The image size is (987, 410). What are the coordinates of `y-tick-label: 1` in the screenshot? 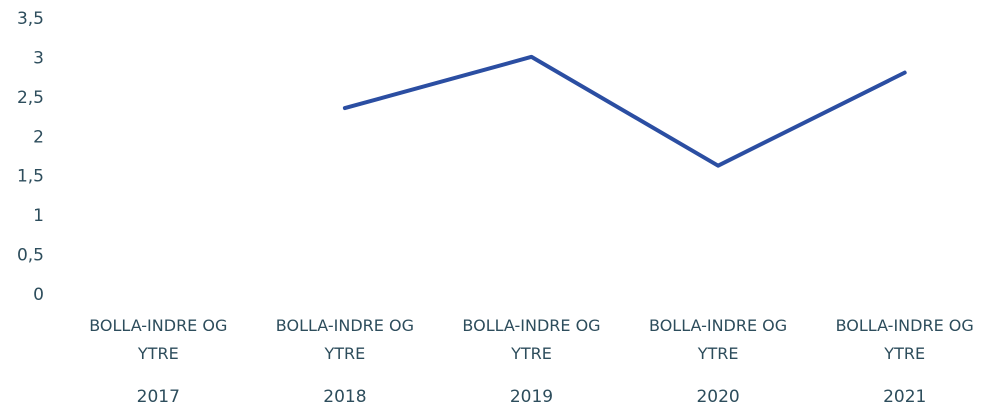 It's located at (38, 216).